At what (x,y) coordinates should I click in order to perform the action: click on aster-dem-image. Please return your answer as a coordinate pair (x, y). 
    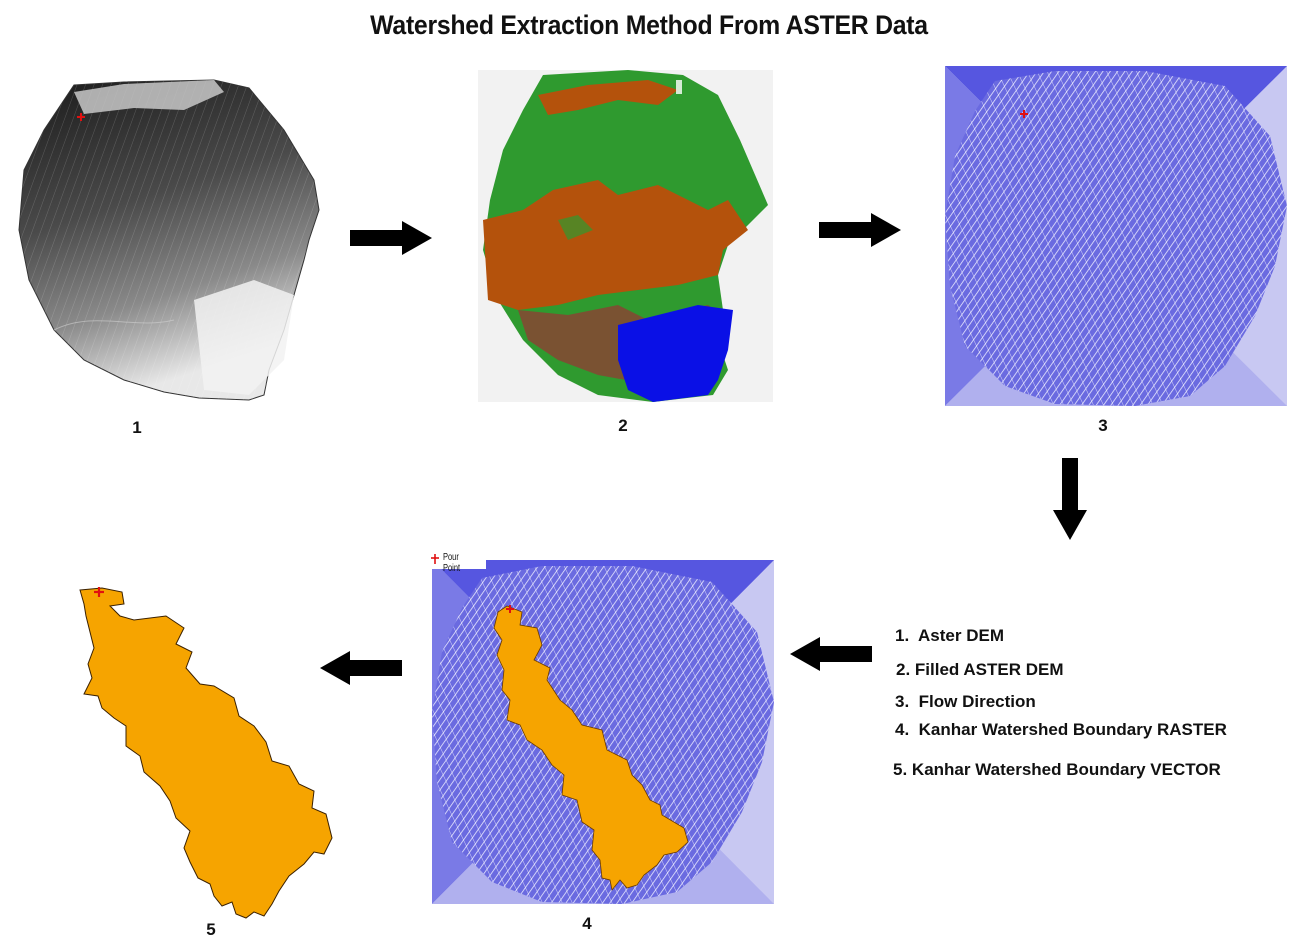
    Looking at the image, I should click on (169, 240).